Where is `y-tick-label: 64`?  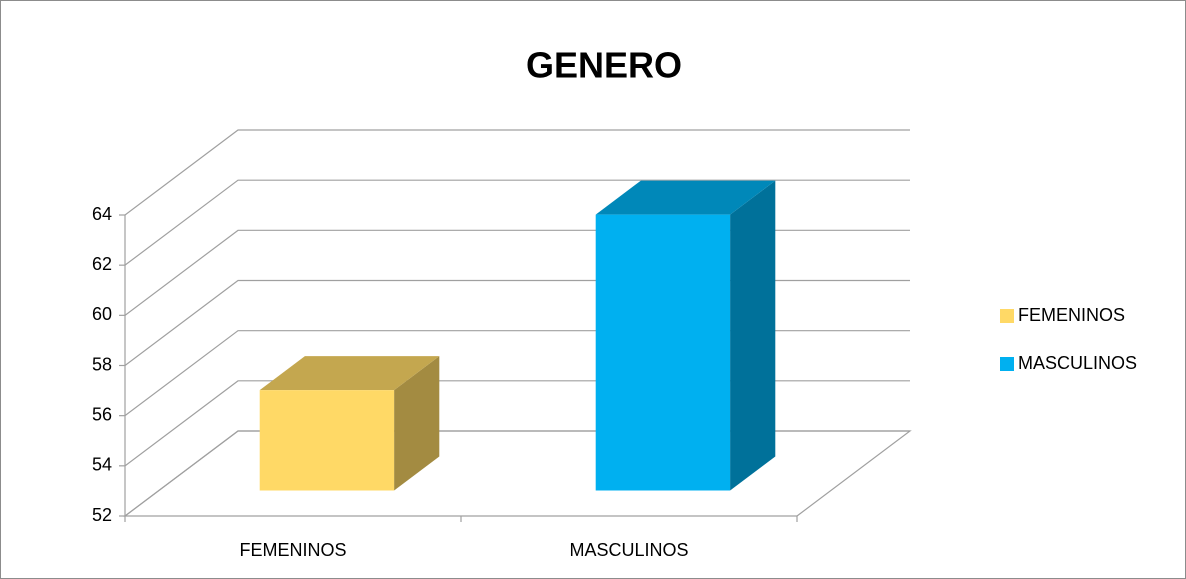 y-tick-label: 64 is located at coordinates (102, 214).